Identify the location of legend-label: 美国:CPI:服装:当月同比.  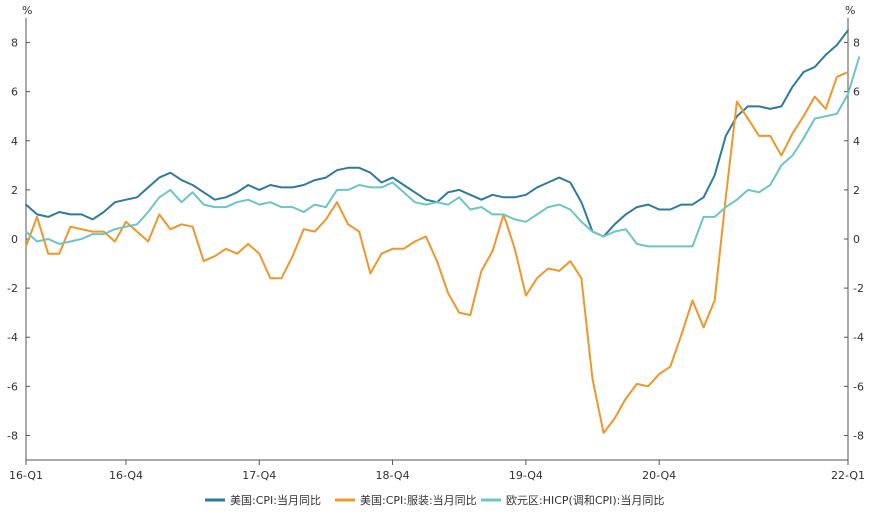
(418, 500).